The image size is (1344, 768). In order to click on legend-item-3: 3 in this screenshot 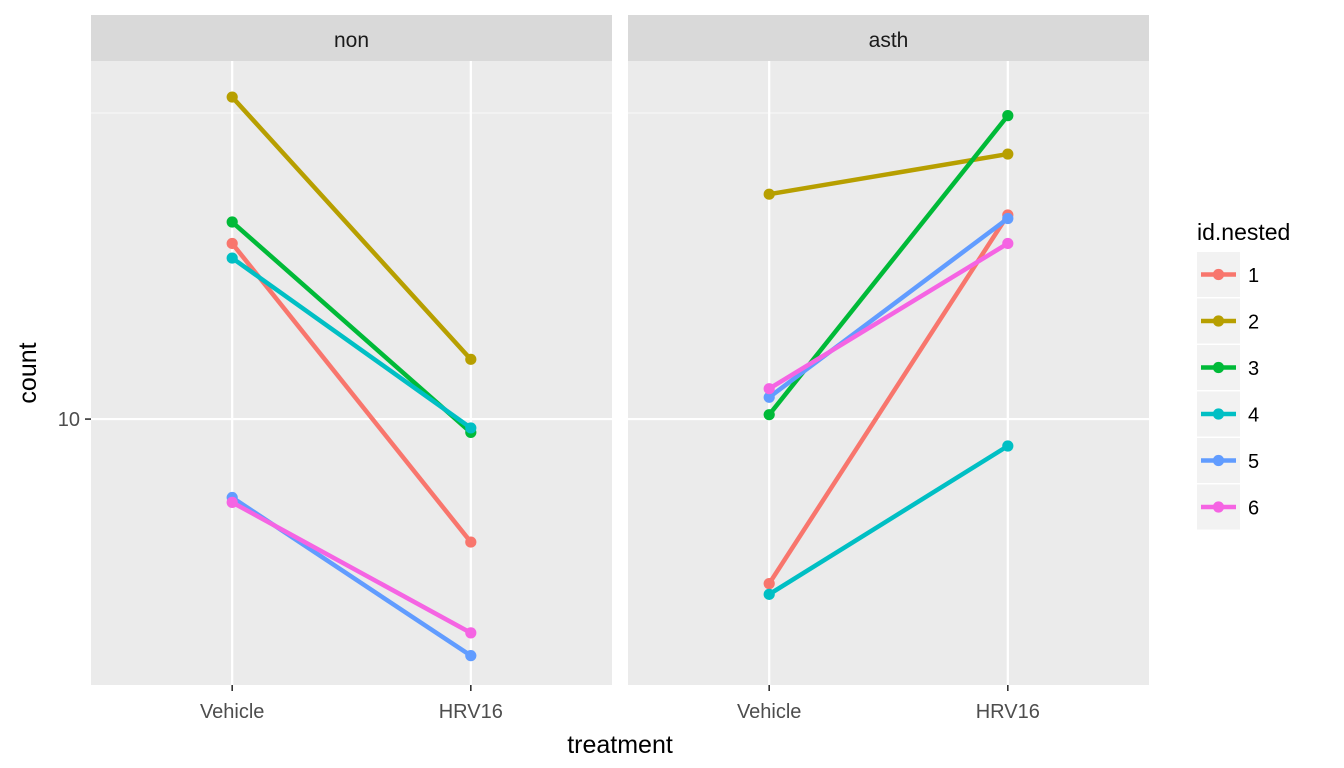, I will do `click(1228, 367)`.